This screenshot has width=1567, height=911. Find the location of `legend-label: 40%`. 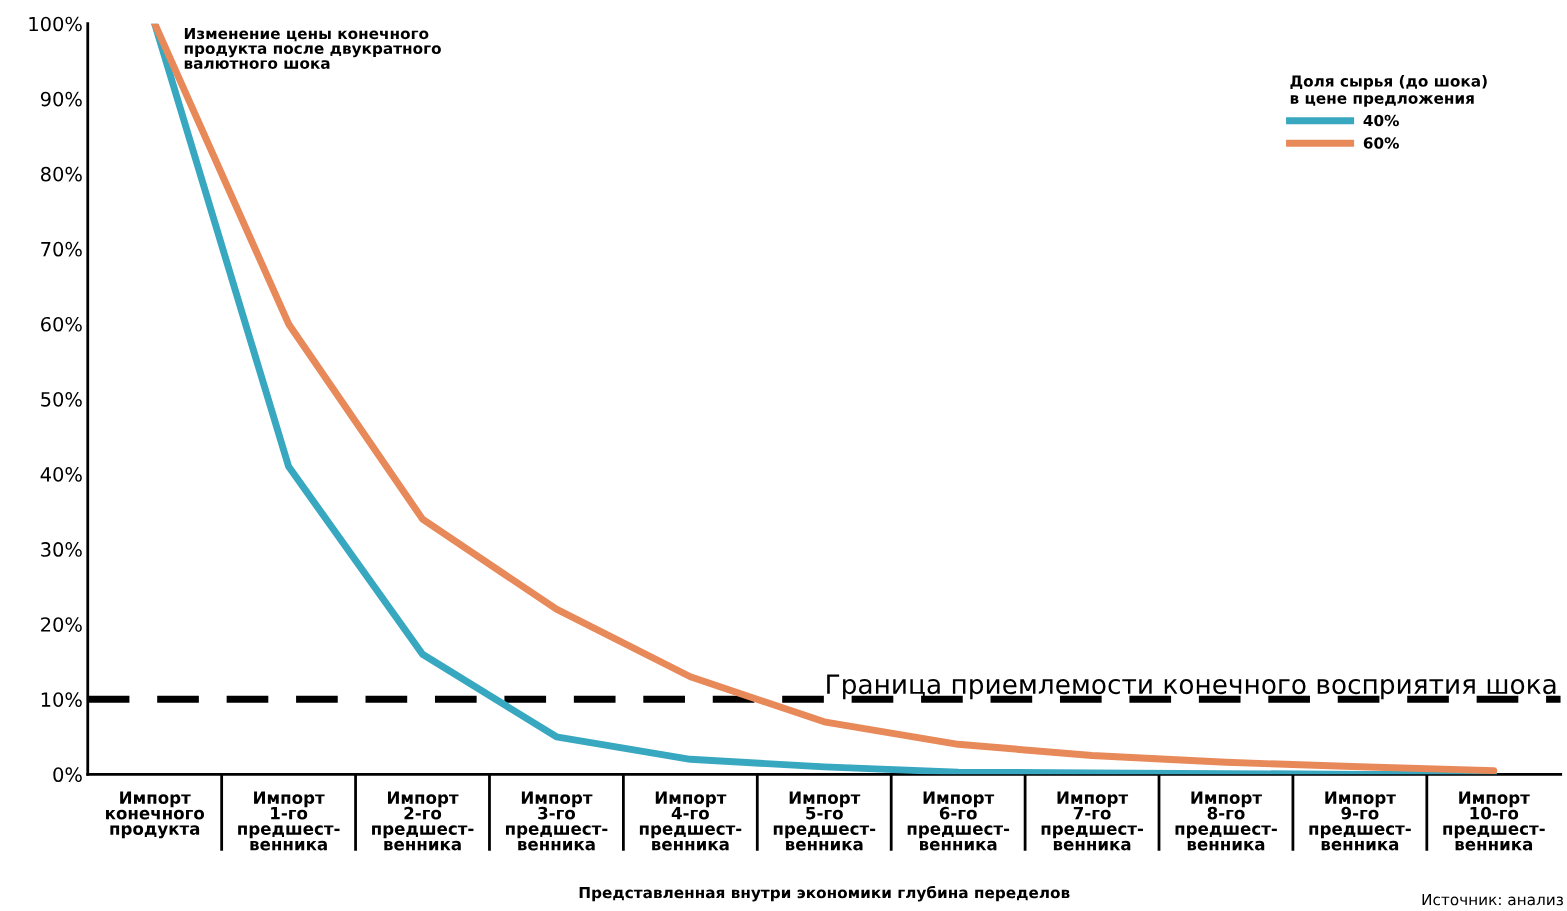

legend-label: 40% is located at coordinates (1381, 120).